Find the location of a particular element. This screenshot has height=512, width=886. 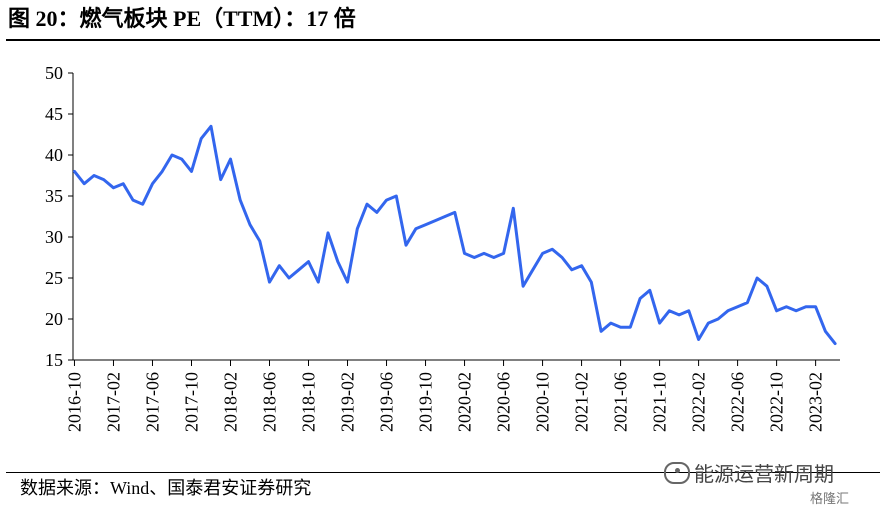

y-tick-label: 45 is located at coordinates (54, 114).